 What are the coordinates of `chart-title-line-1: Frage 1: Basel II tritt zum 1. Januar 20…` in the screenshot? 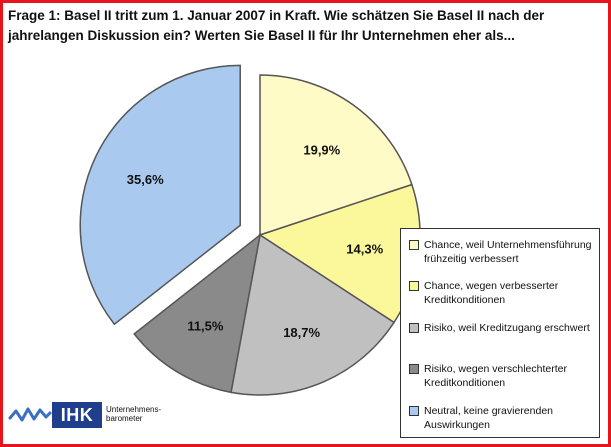 It's located at (276, 15).